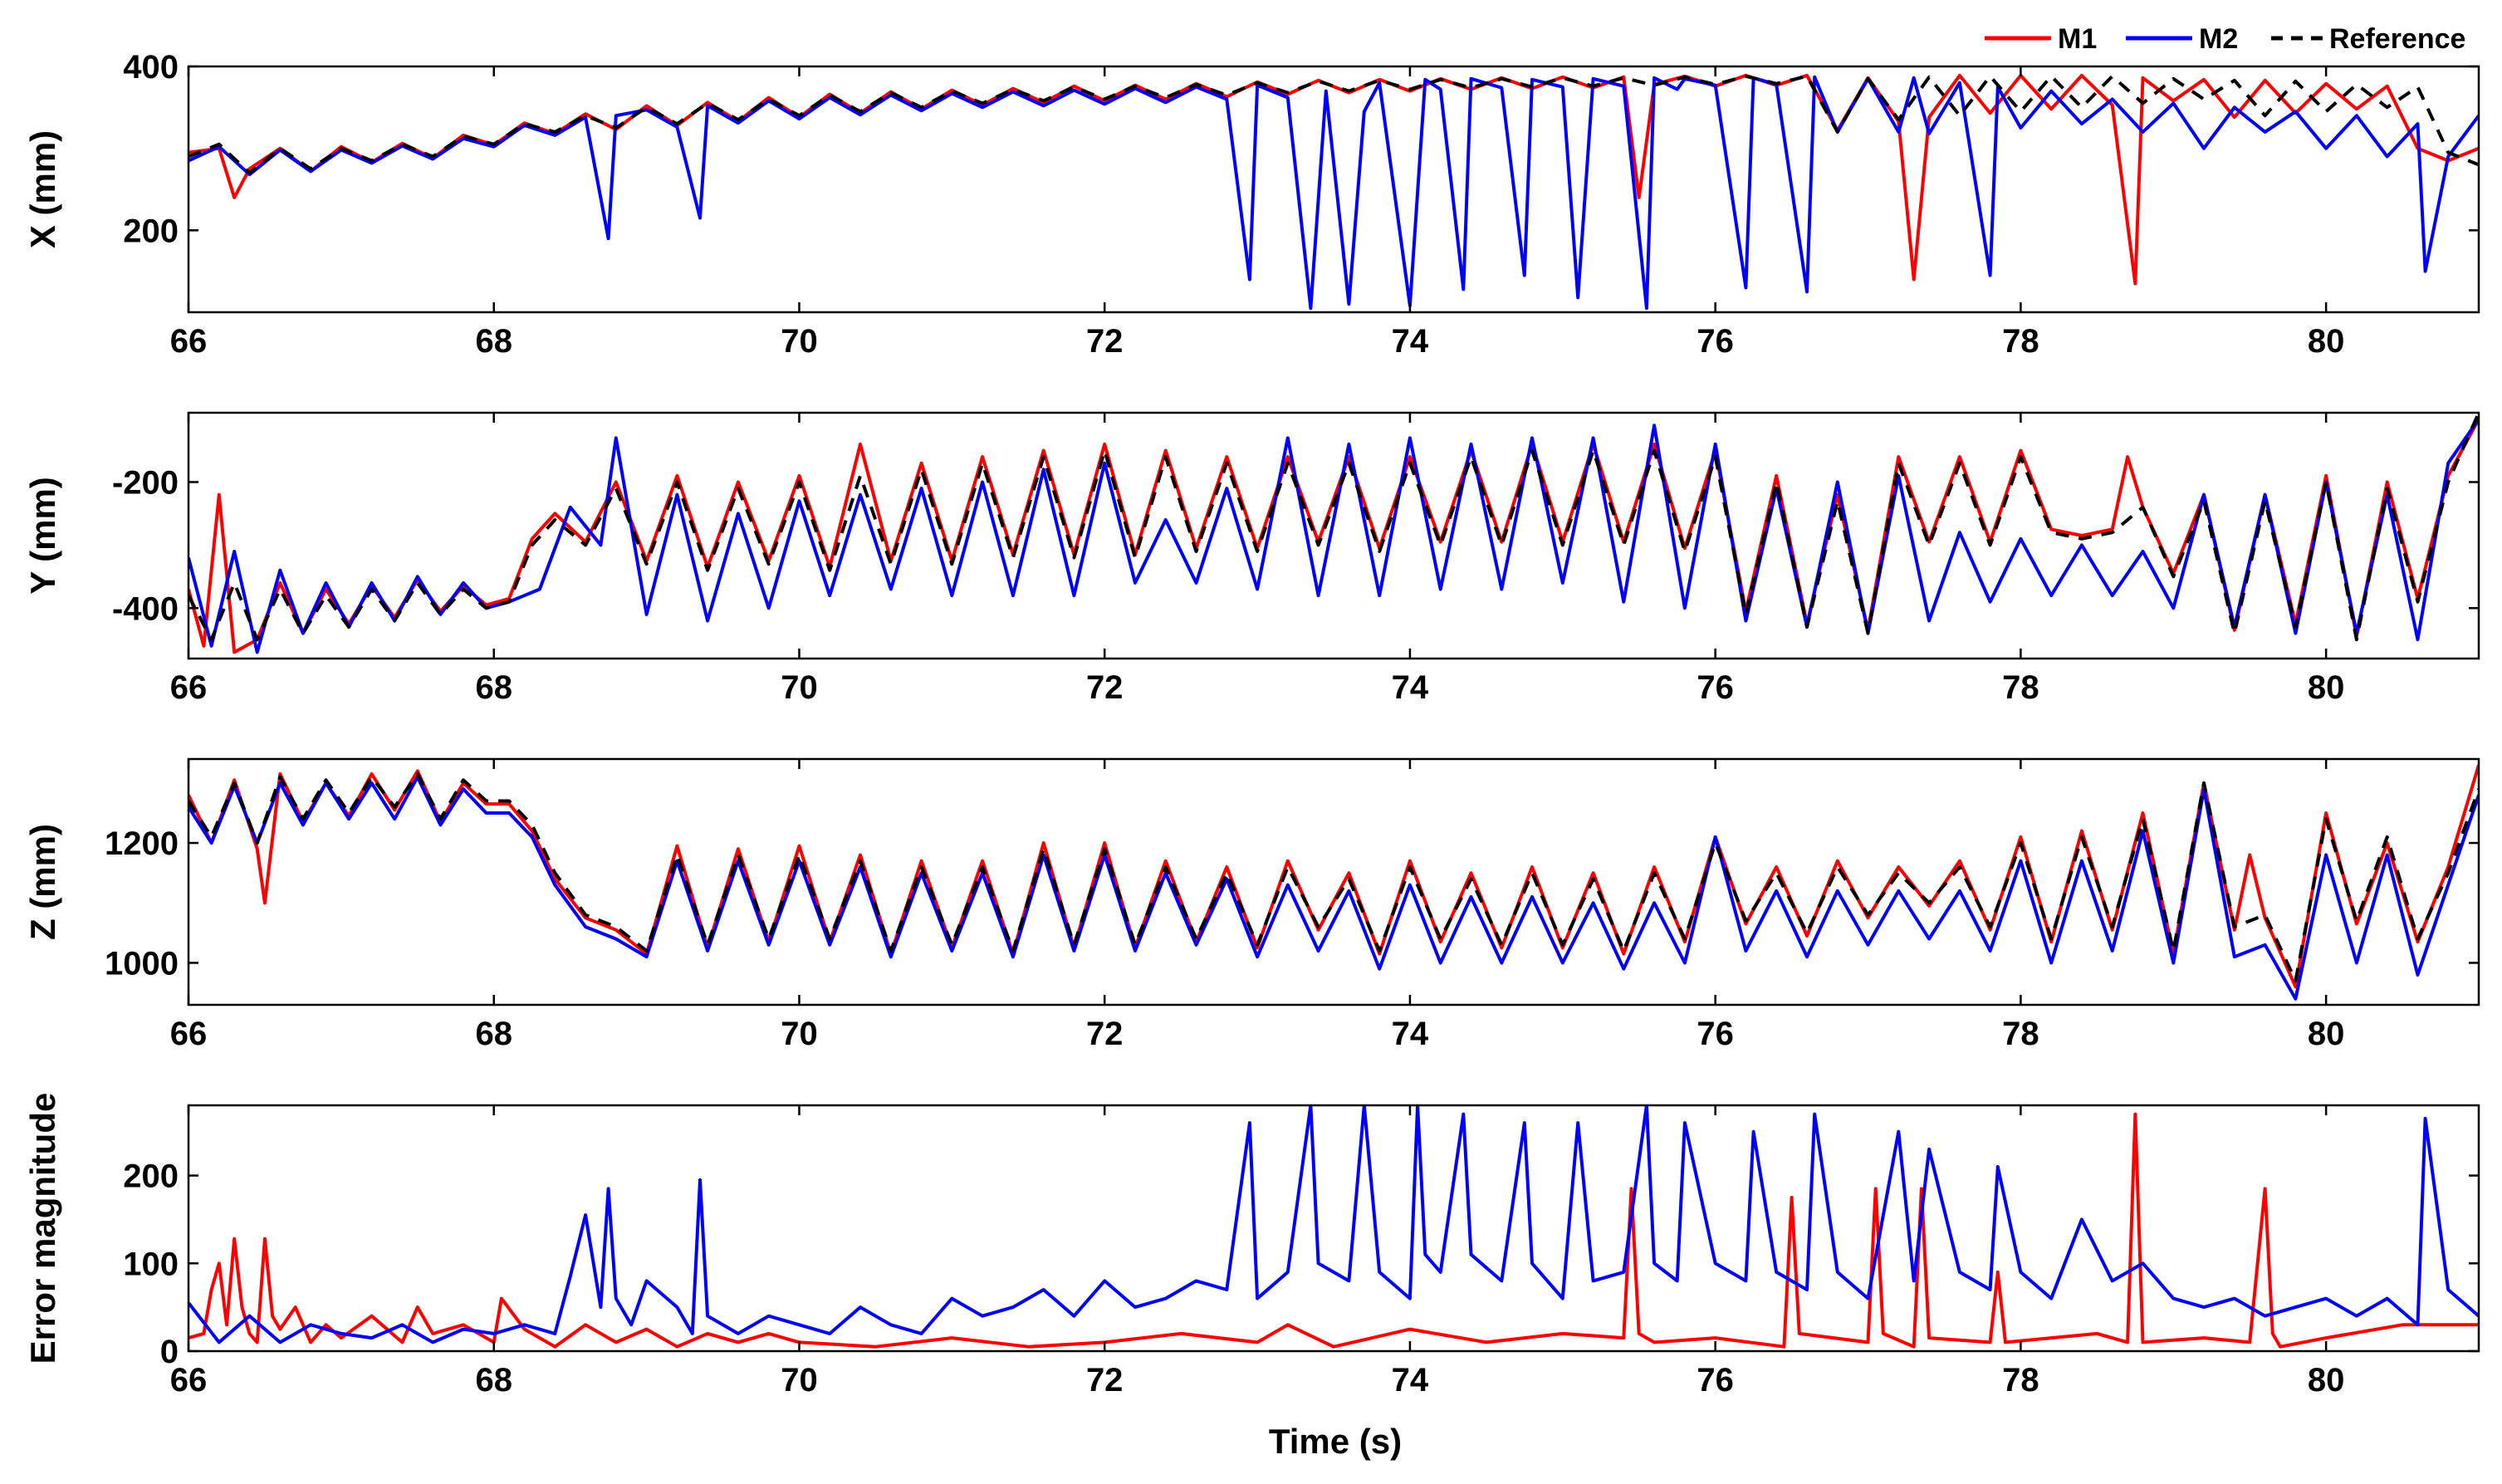 This screenshot has width=2502, height=1484. What do you see at coordinates (42, 536) in the screenshot?
I see `y-axis-title: Y (mm)` at bounding box center [42, 536].